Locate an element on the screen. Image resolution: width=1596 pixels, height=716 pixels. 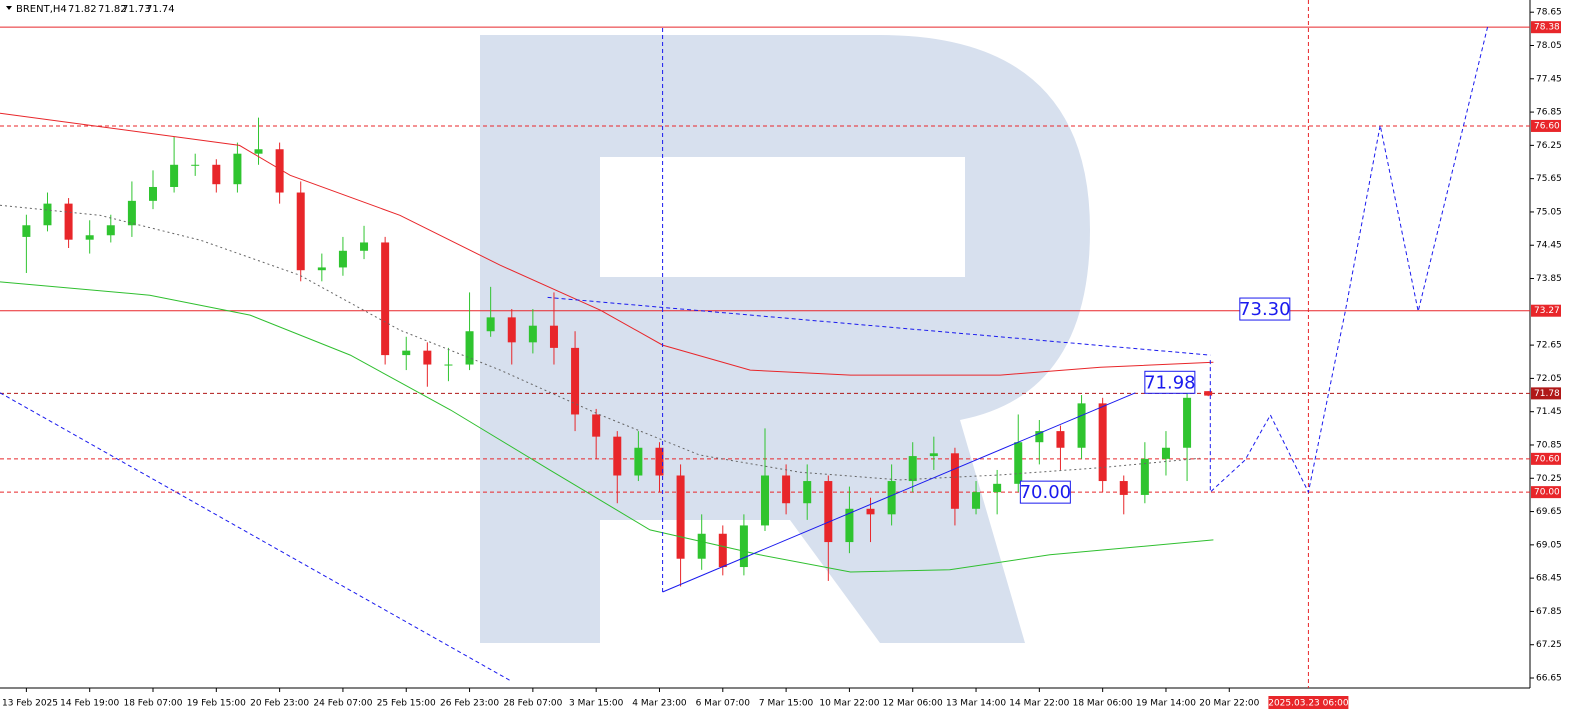
symbol: BRENT,H4 is located at coordinates (41, 9).